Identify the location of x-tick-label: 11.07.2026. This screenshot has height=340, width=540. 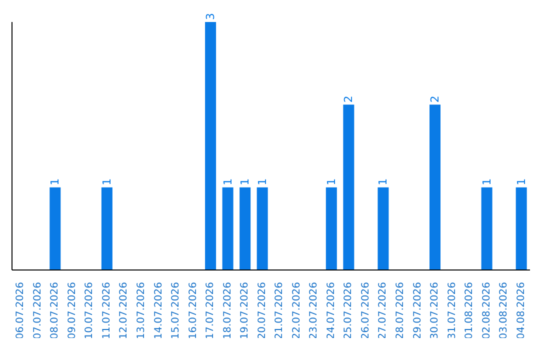
(106, 311).